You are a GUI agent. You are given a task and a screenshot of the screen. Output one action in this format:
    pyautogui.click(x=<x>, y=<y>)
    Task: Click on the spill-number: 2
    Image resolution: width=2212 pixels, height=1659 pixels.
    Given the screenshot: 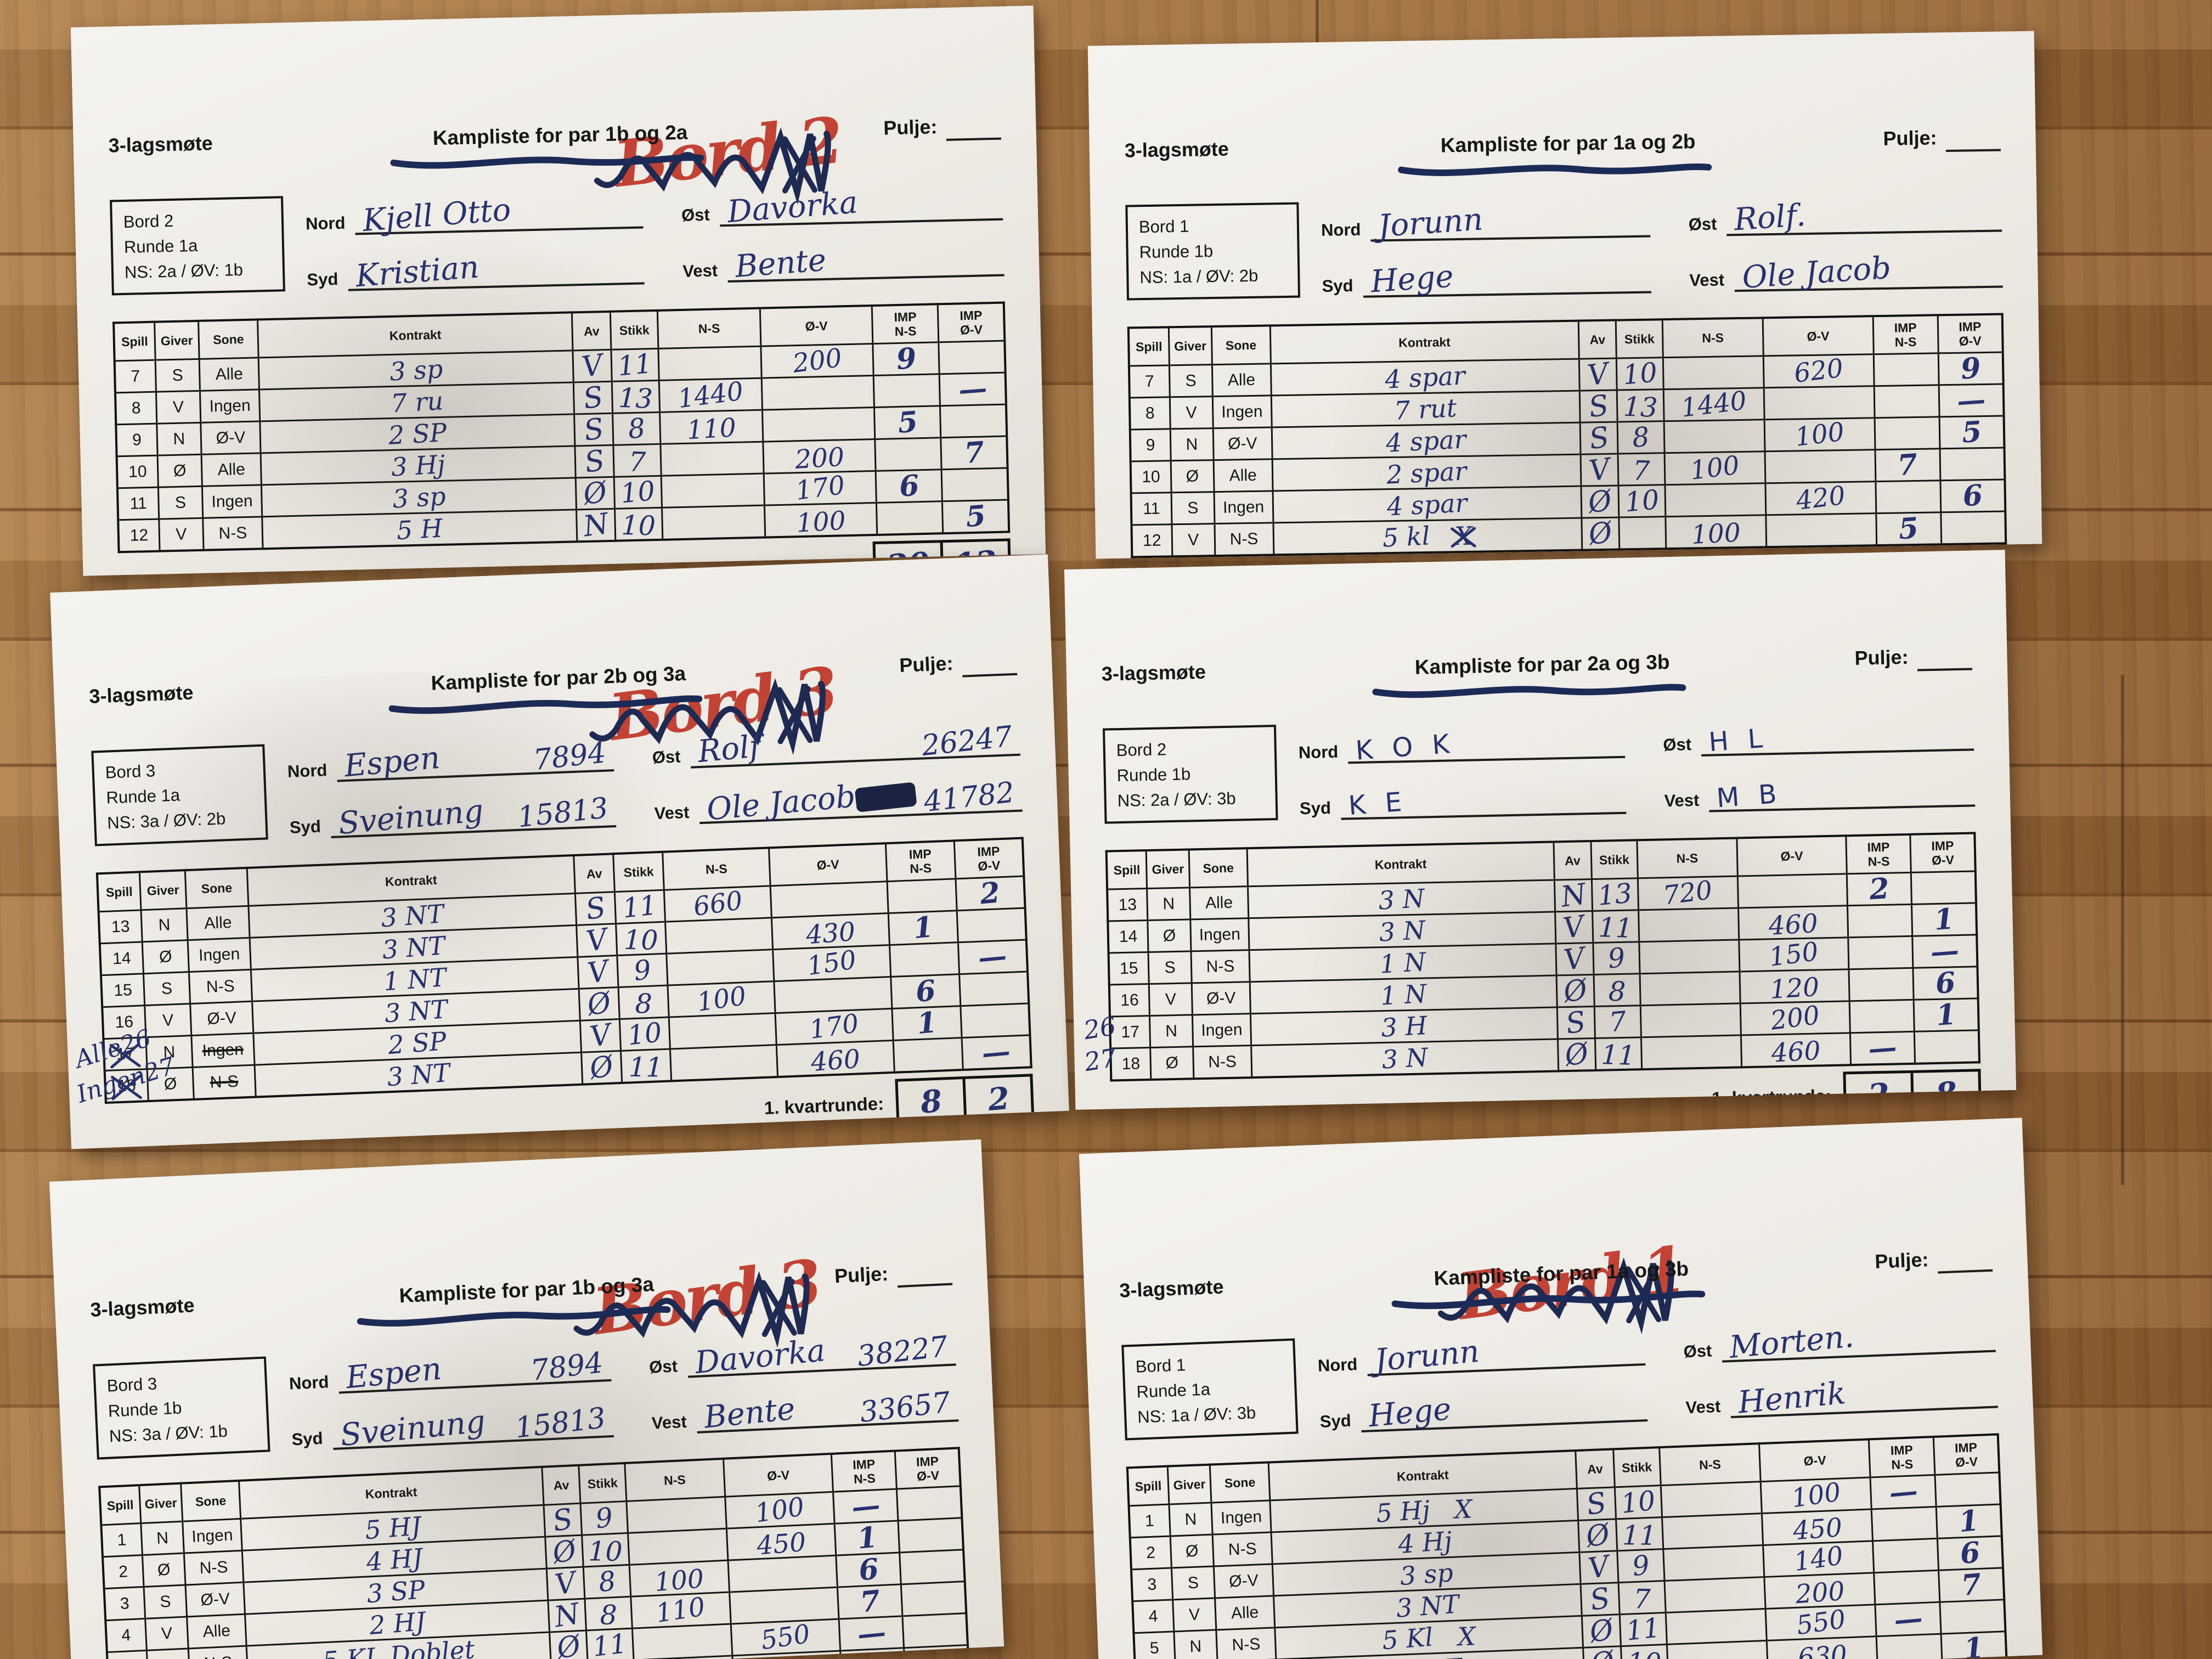 What is the action you would take?
    pyautogui.click(x=1151, y=1552)
    